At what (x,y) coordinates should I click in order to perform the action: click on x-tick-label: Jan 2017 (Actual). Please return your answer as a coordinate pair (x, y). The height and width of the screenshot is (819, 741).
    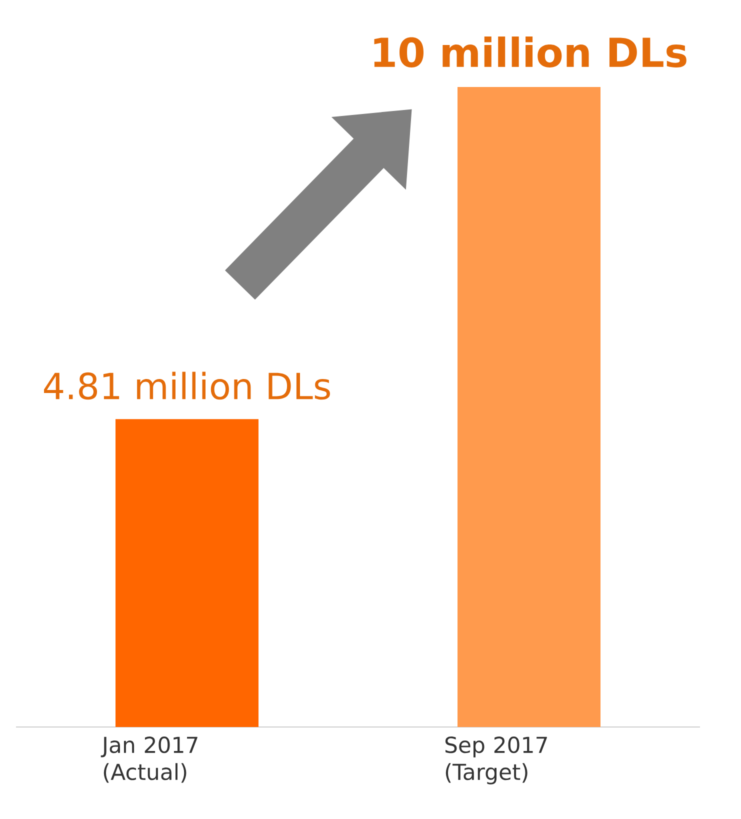
    Looking at the image, I should click on (149, 759).